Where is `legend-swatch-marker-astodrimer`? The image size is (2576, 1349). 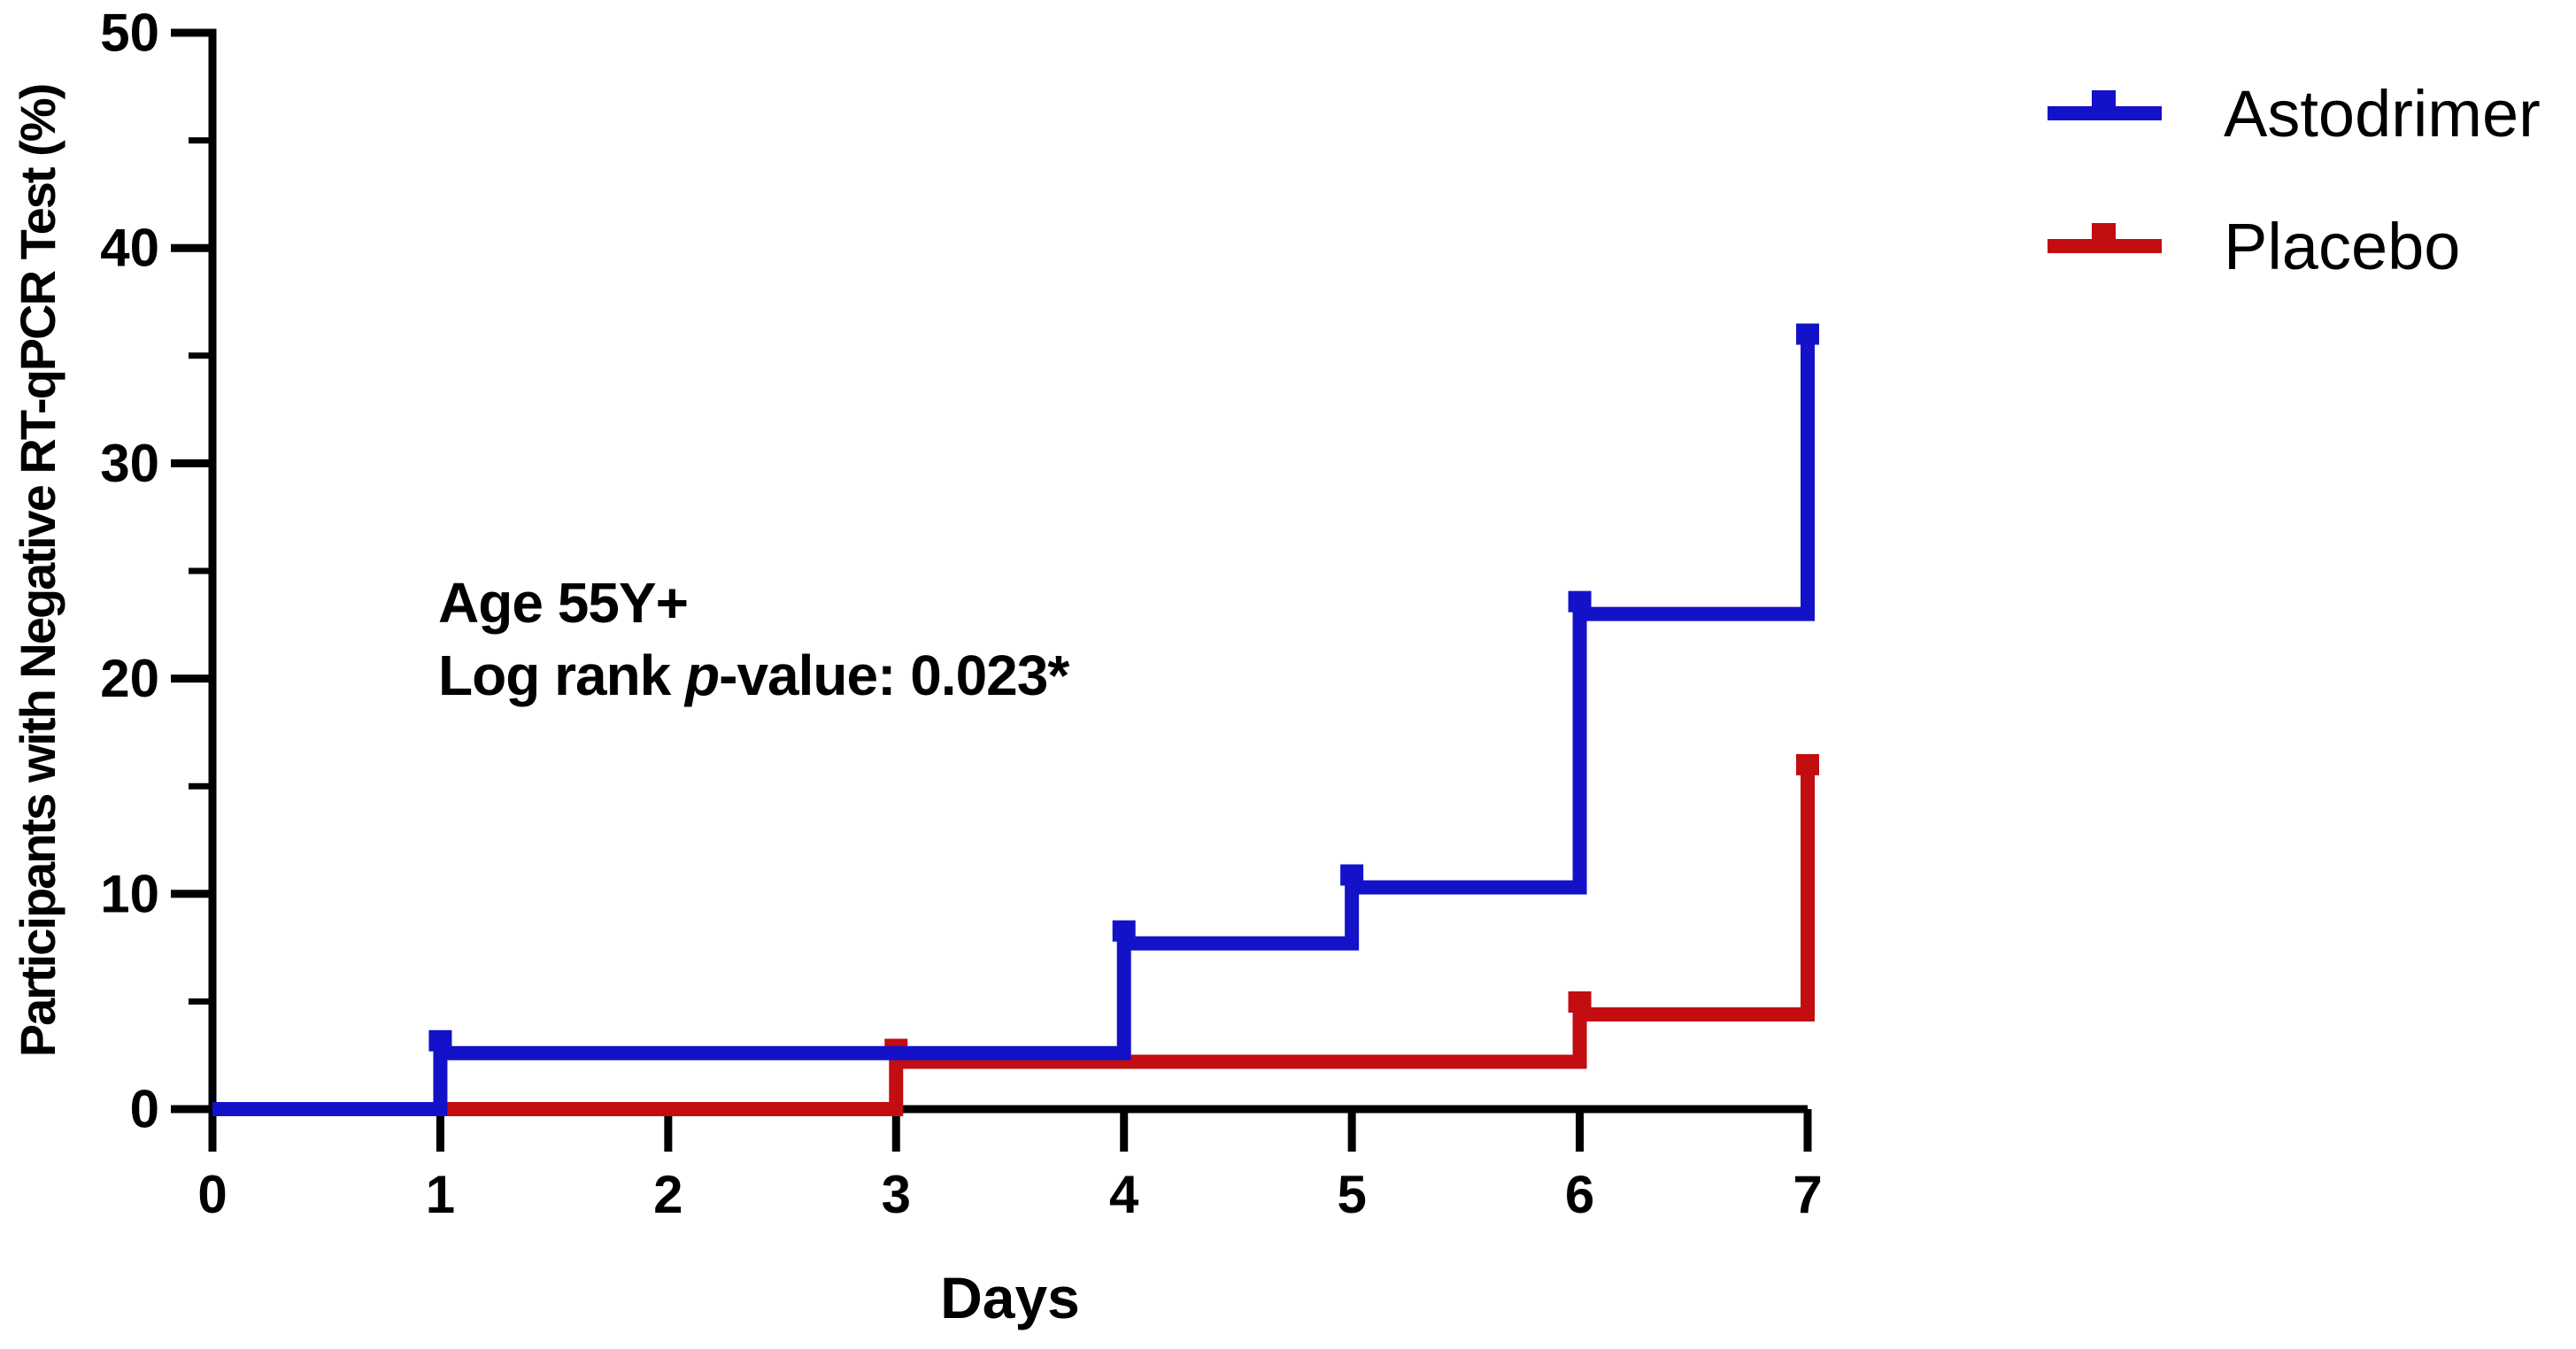 legend-swatch-marker-astodrimer is located at coordinates (2104, 98).